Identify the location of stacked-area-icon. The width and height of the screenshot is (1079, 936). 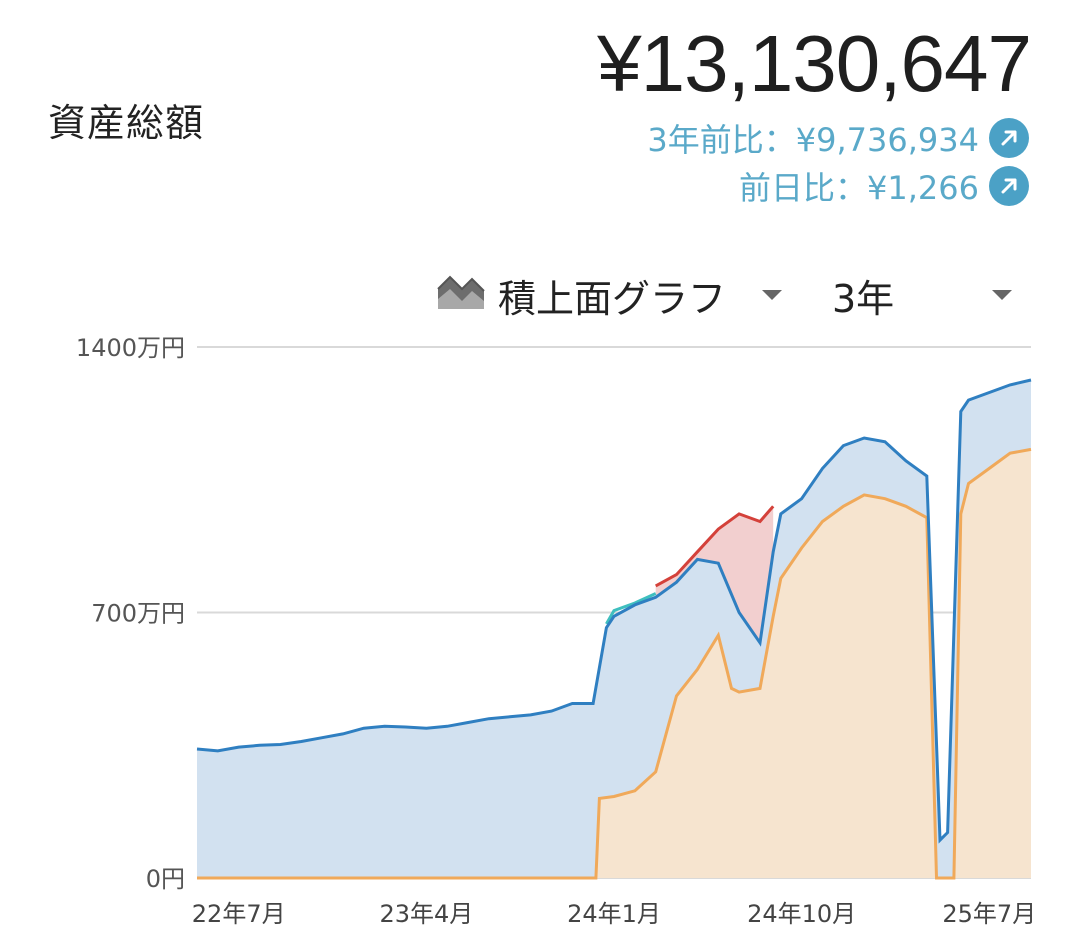
(461, 295).